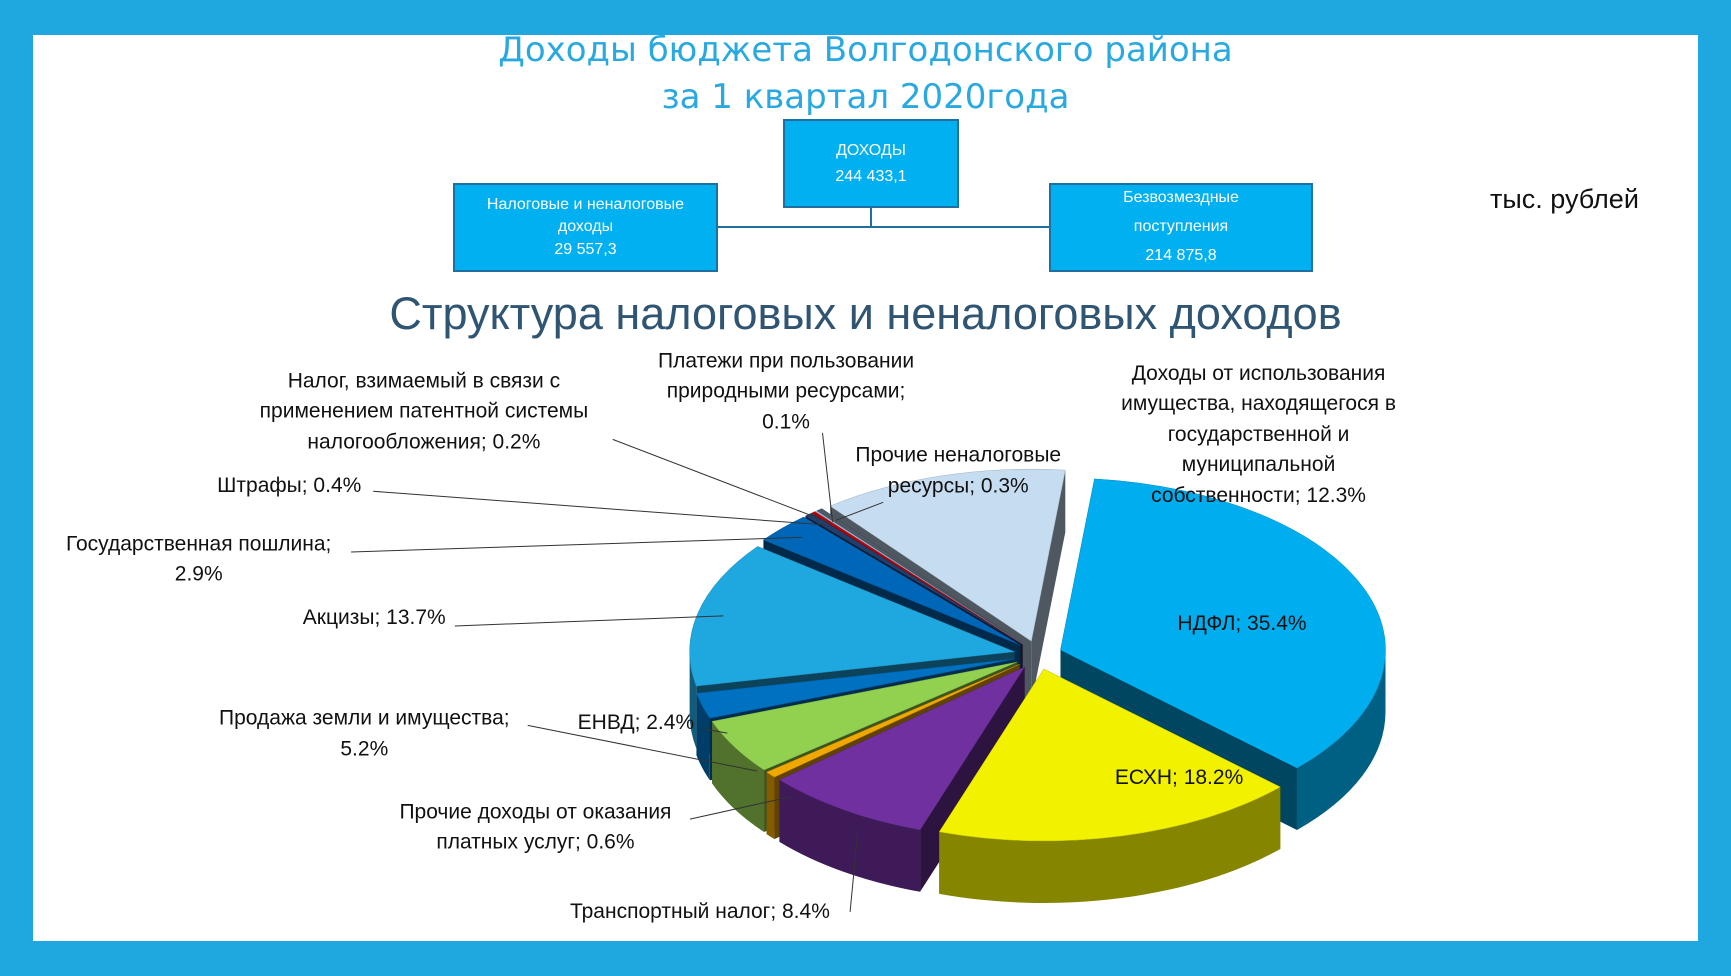 The height and width of the screenshot is (976, 1731). Describe the element at coordinates (958, 470) in the screenshot. I see `data-label: Прочие неналоговые ресурсы; 0.3%` at that location.